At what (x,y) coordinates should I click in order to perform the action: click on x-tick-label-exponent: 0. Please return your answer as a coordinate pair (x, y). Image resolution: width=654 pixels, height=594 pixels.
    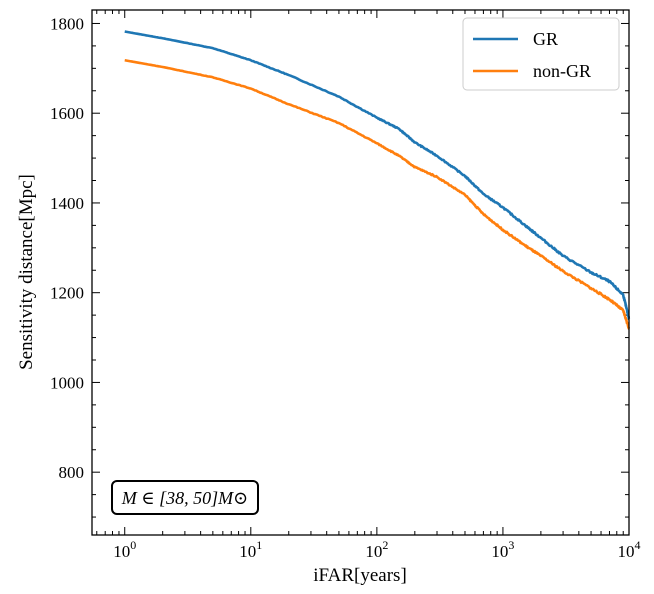
    Looking at the image, I should click on (133, 545).